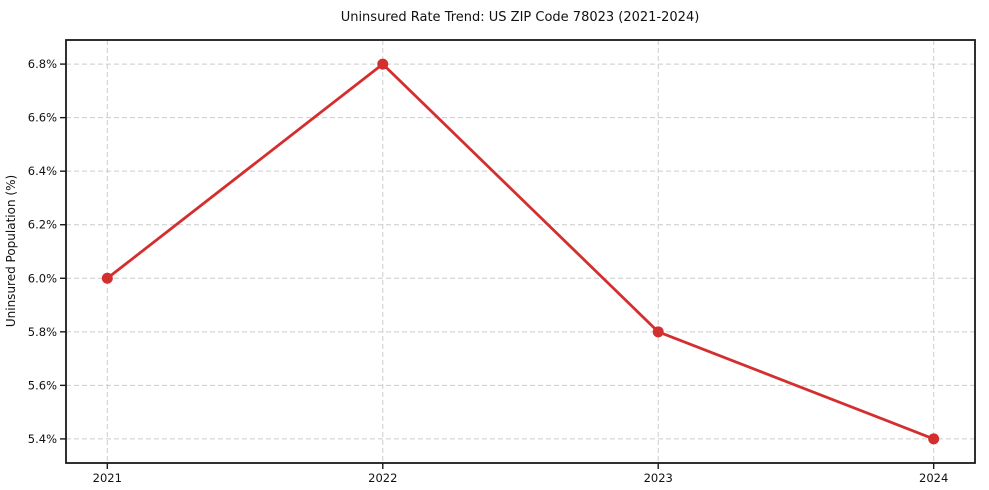  Describe the element at coordinates (382, 478) in the screenshot. I see `x-tick-label: 2022` at that location.